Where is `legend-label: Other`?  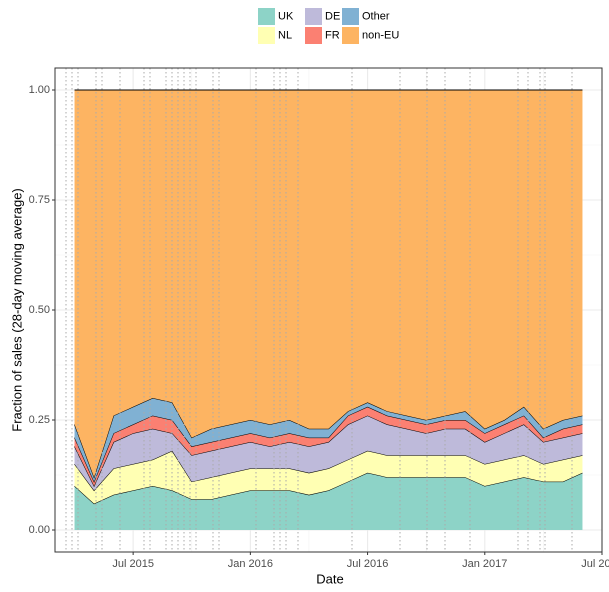 legend-label: Other is located at coordinates (376, 16).